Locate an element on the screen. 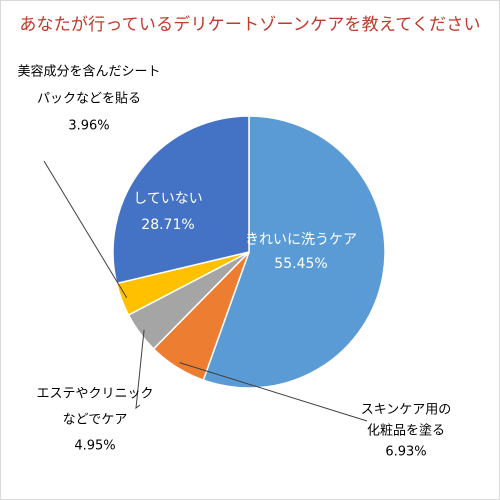 The height and width of the screenshot is (500, 500). slice-label-2-line-3: 6.93% is located at coordinates (405, 452).